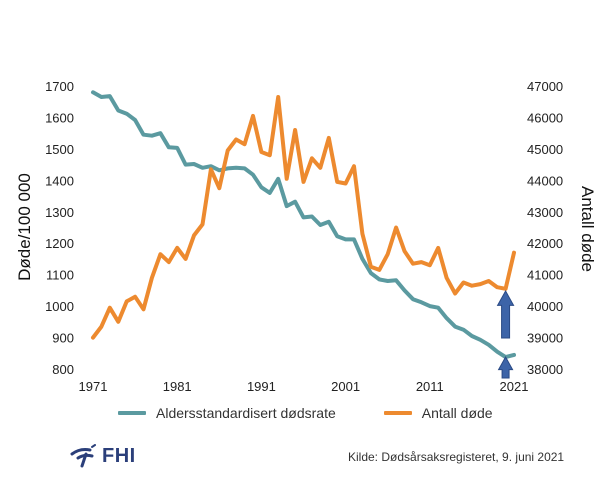  I want to click on x-tick-label: 2001, so click(345, 386).